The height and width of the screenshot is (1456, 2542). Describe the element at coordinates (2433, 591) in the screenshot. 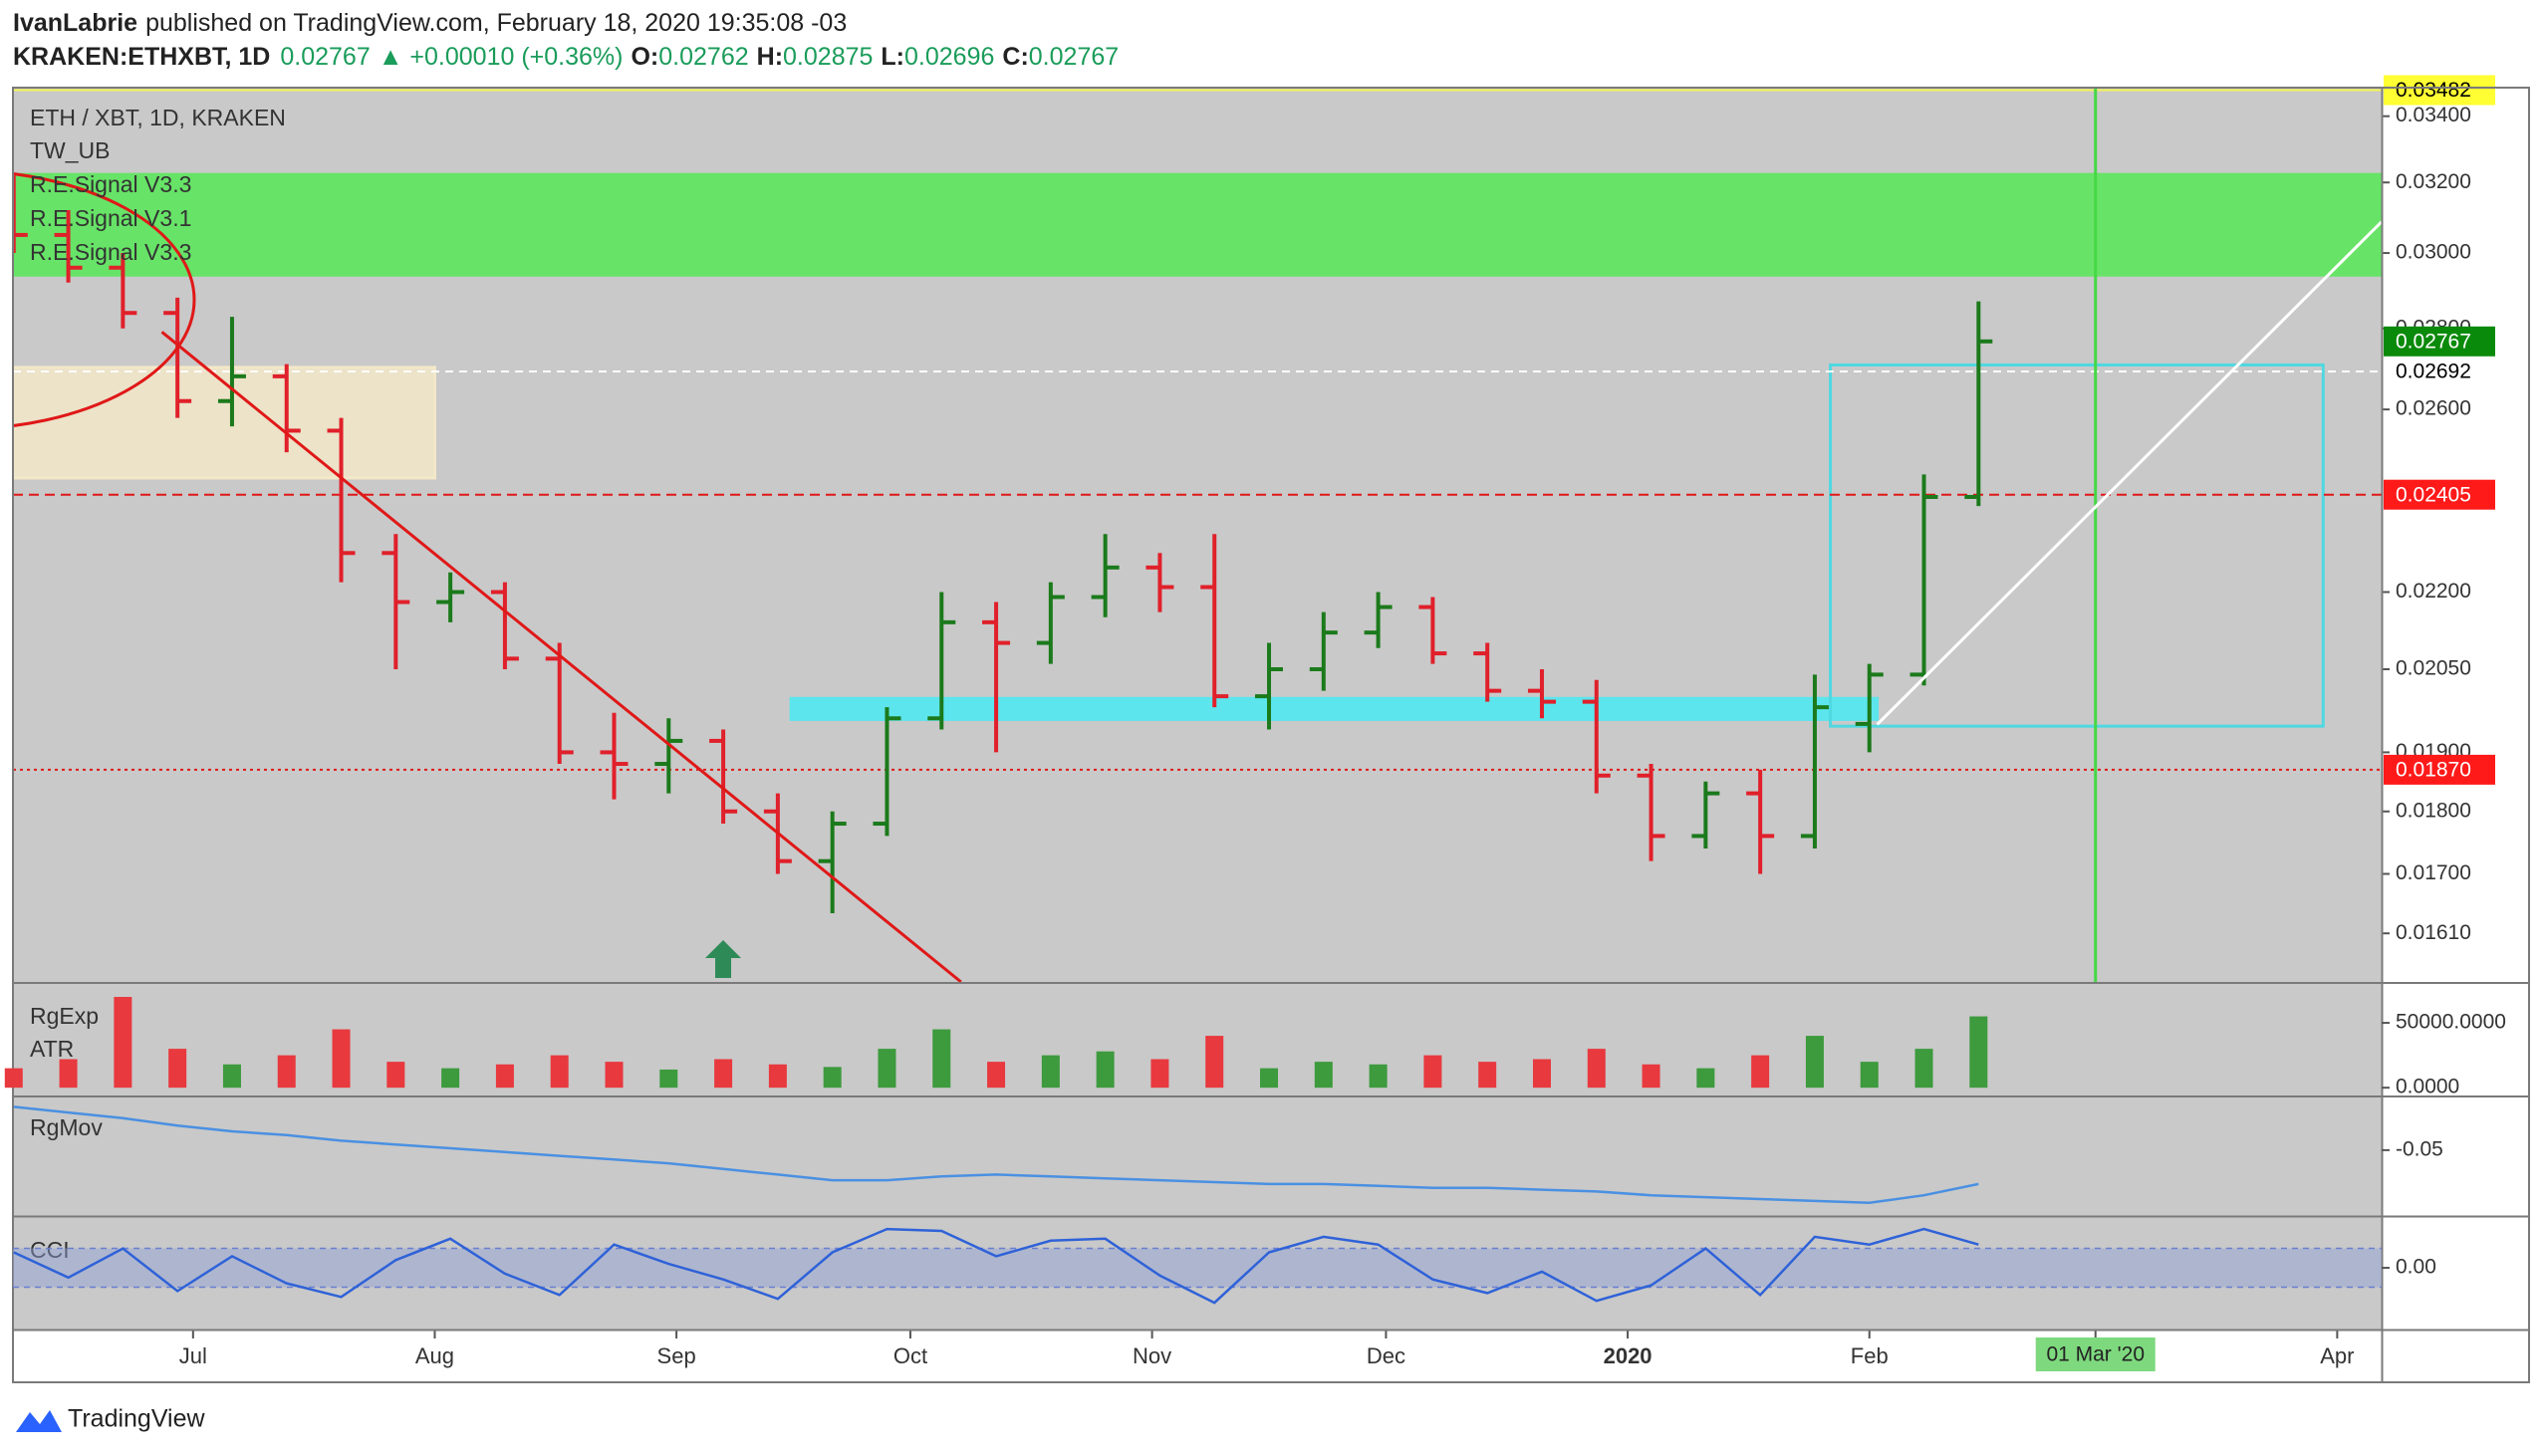

I see `y-tick-label: 0.02200` at that location.